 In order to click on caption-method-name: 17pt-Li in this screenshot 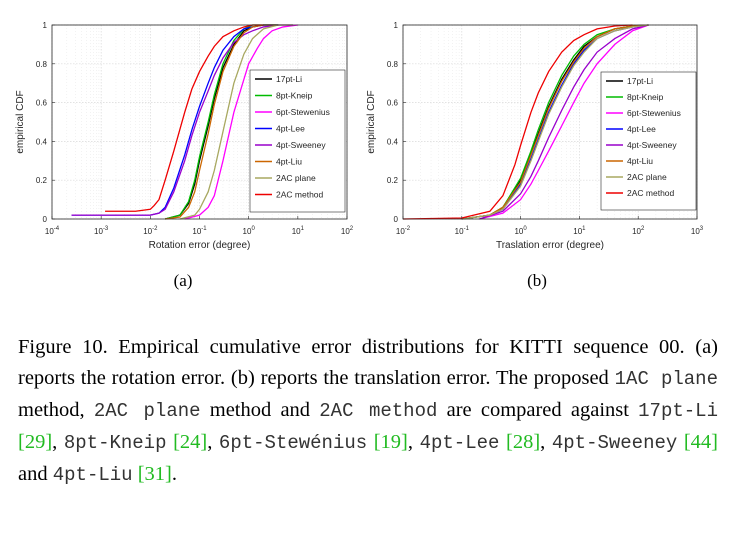, I will do `click(678, 411)`.